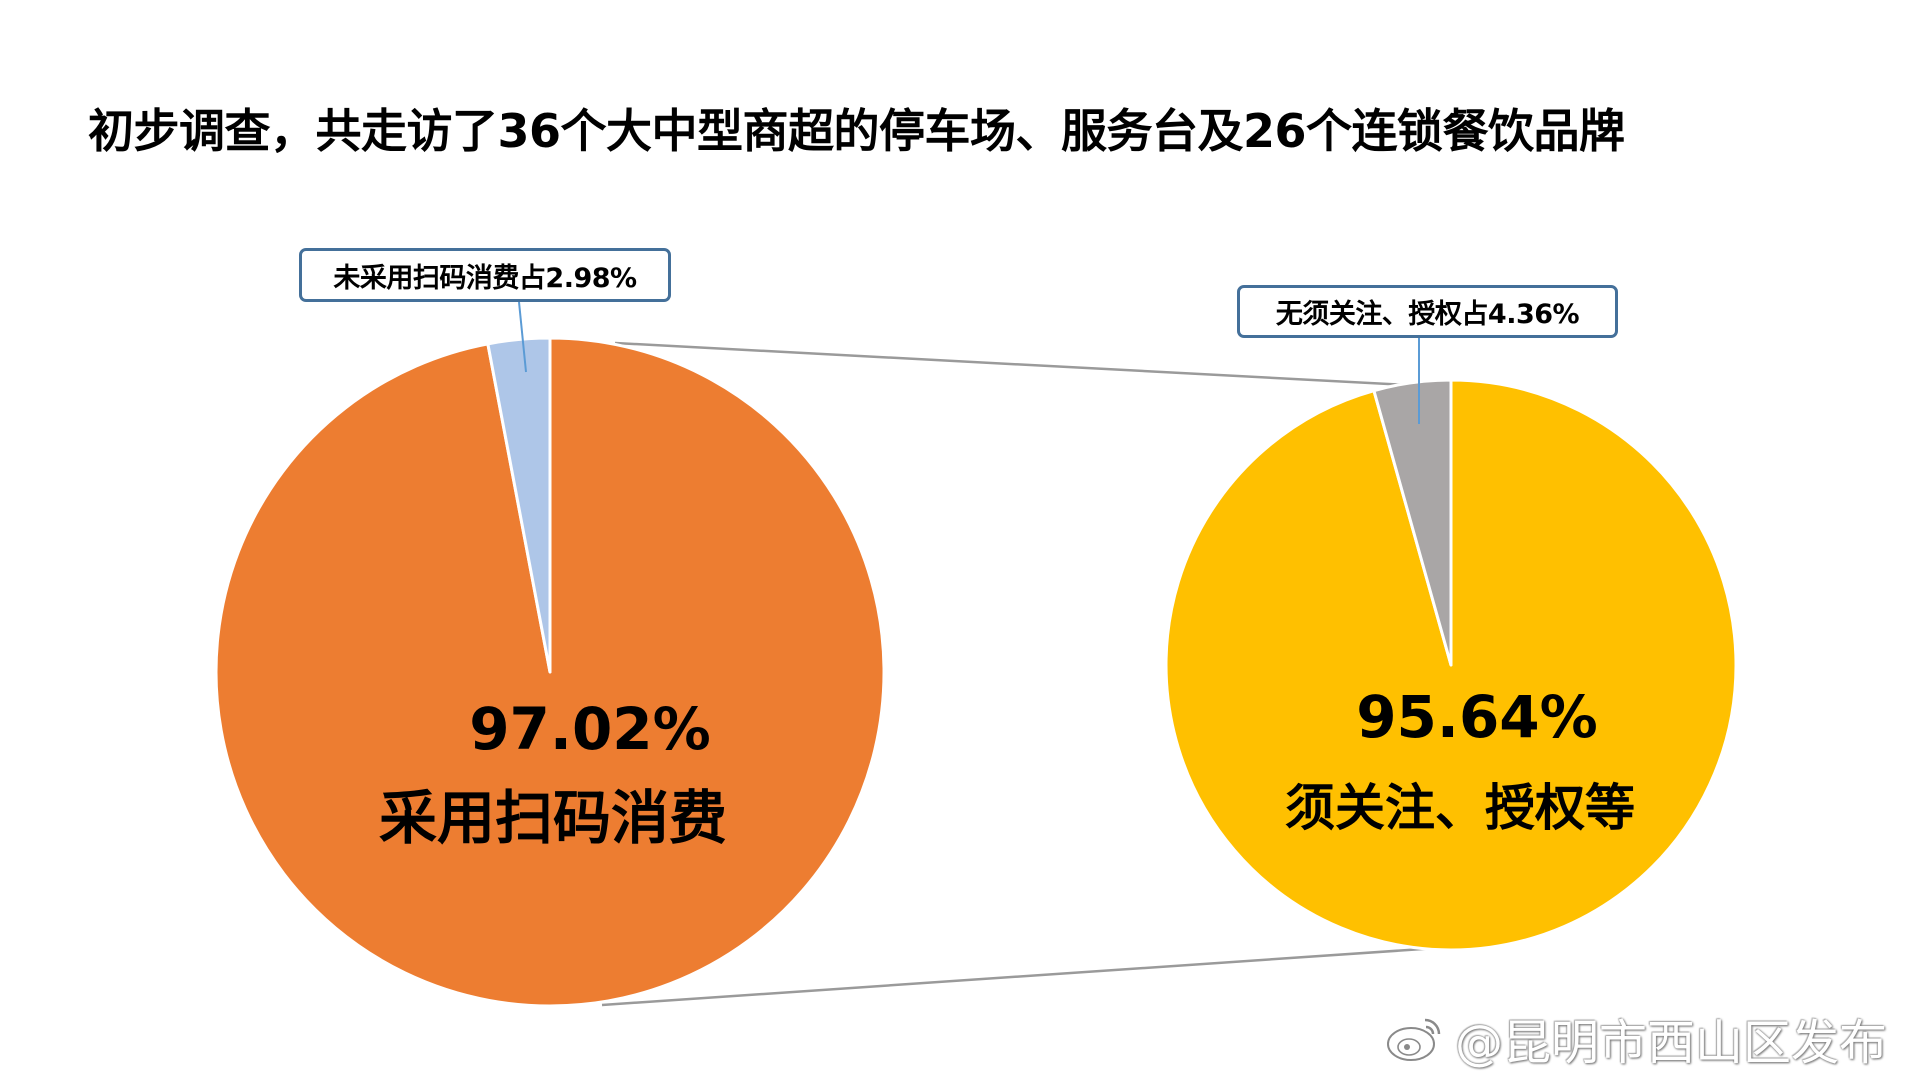 This screenshot has height=1080, width=1920. Describe the element at coordinates (1011, 364) in the screenshot. I see `connector-line-top` at that location.